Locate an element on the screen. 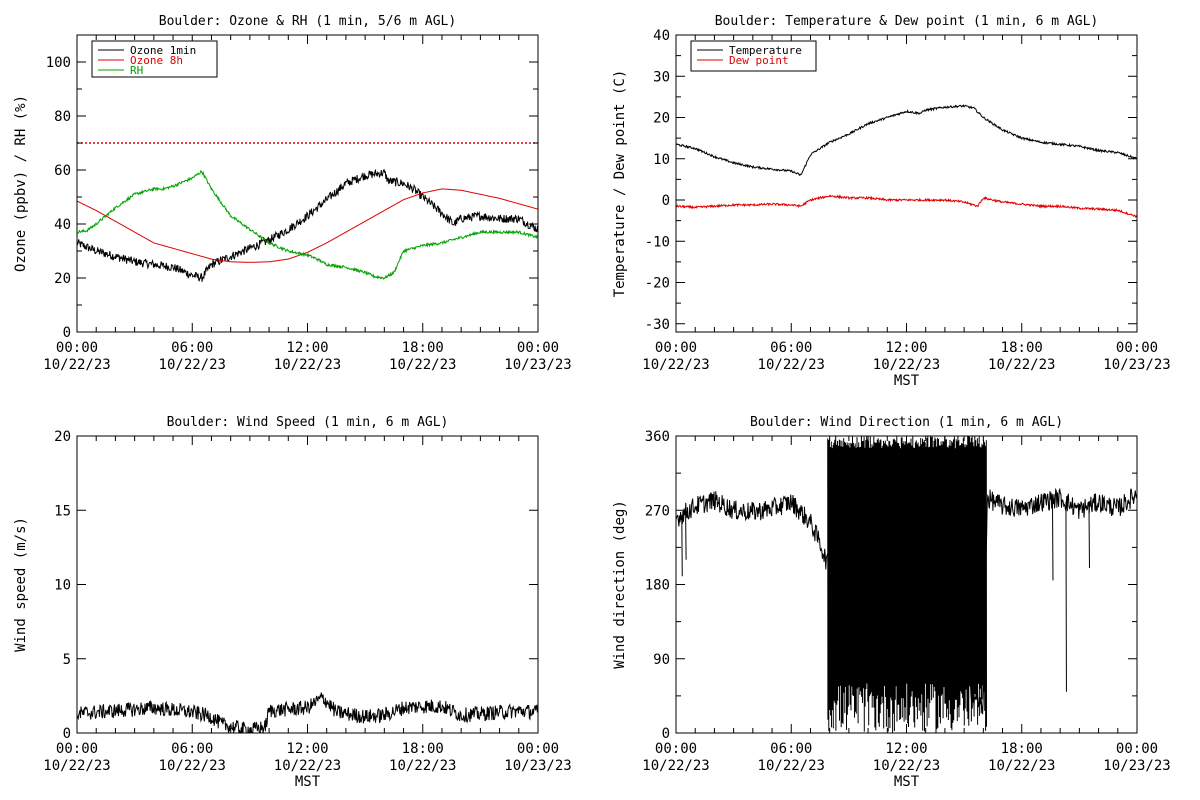 Image resolution: width=1200 pixels, height=800 pixels. y-tick-label: 60 is located at coordinates (62, 171).